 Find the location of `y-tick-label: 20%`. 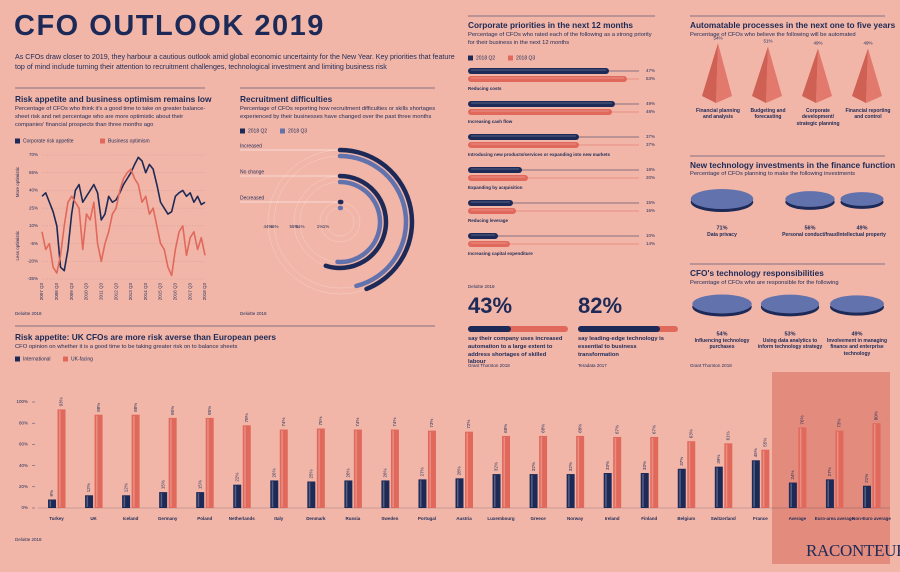

y-tick-label: 20% is located at coordinates (23, 486).